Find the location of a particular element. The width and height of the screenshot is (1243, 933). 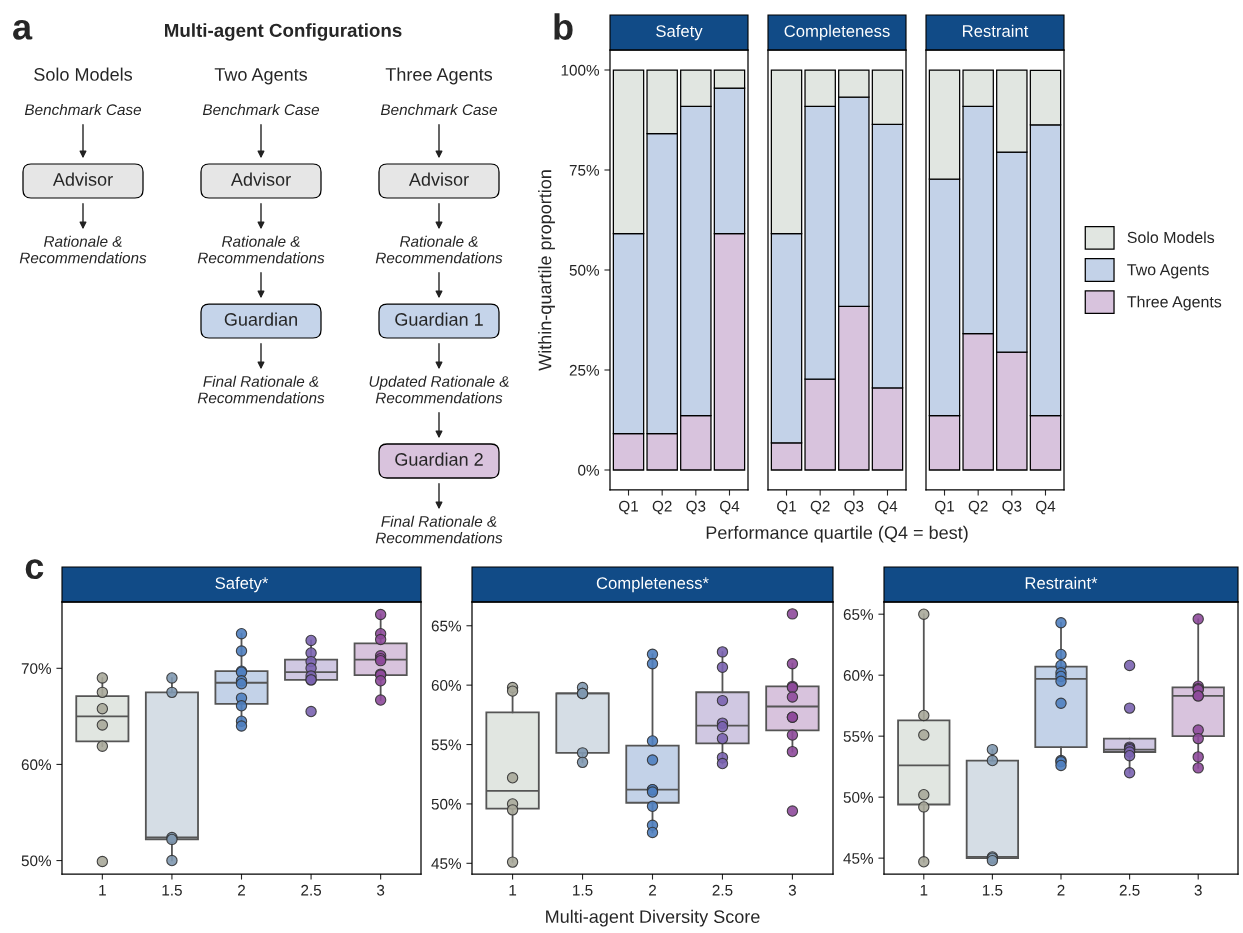

text: Guardian 2 is located at coordinates (439, 459).